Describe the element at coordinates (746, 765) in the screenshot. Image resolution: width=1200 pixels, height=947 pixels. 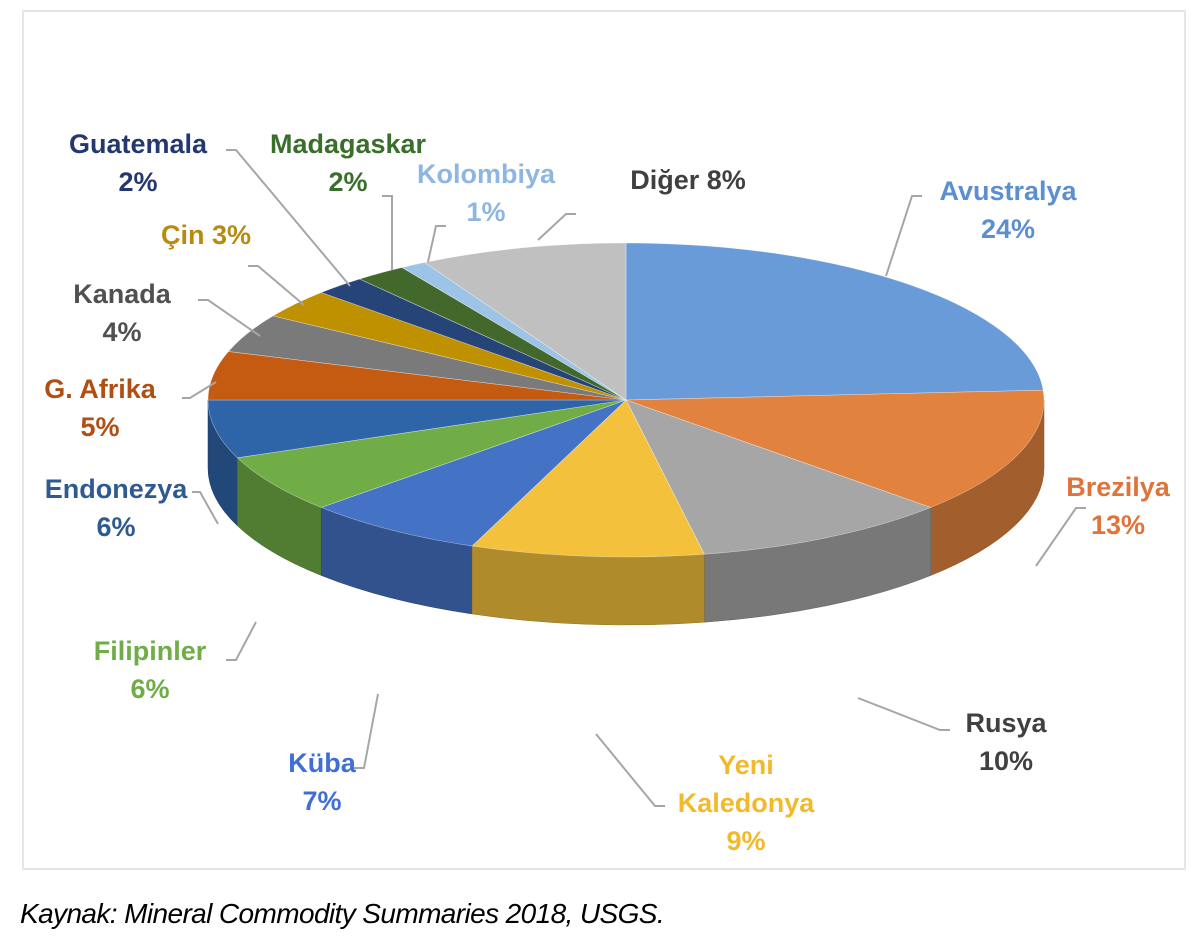
I see `data-label-name: Yeni` at that location.